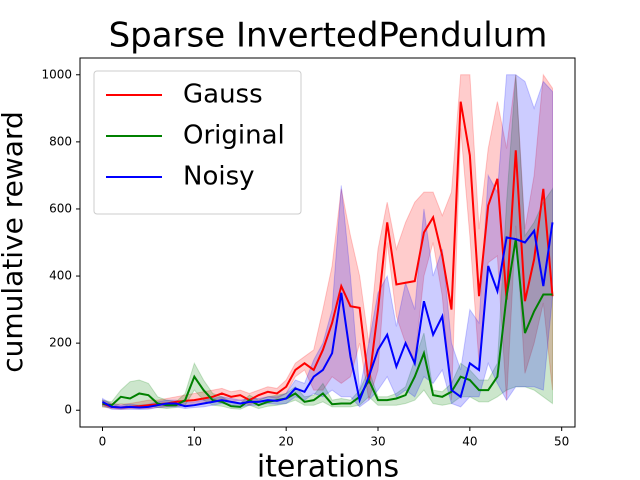  Describe the element at coordinates (328, 36) in the screenshot. I see `chart-title: Sparse InvertedPendulum` at that location.